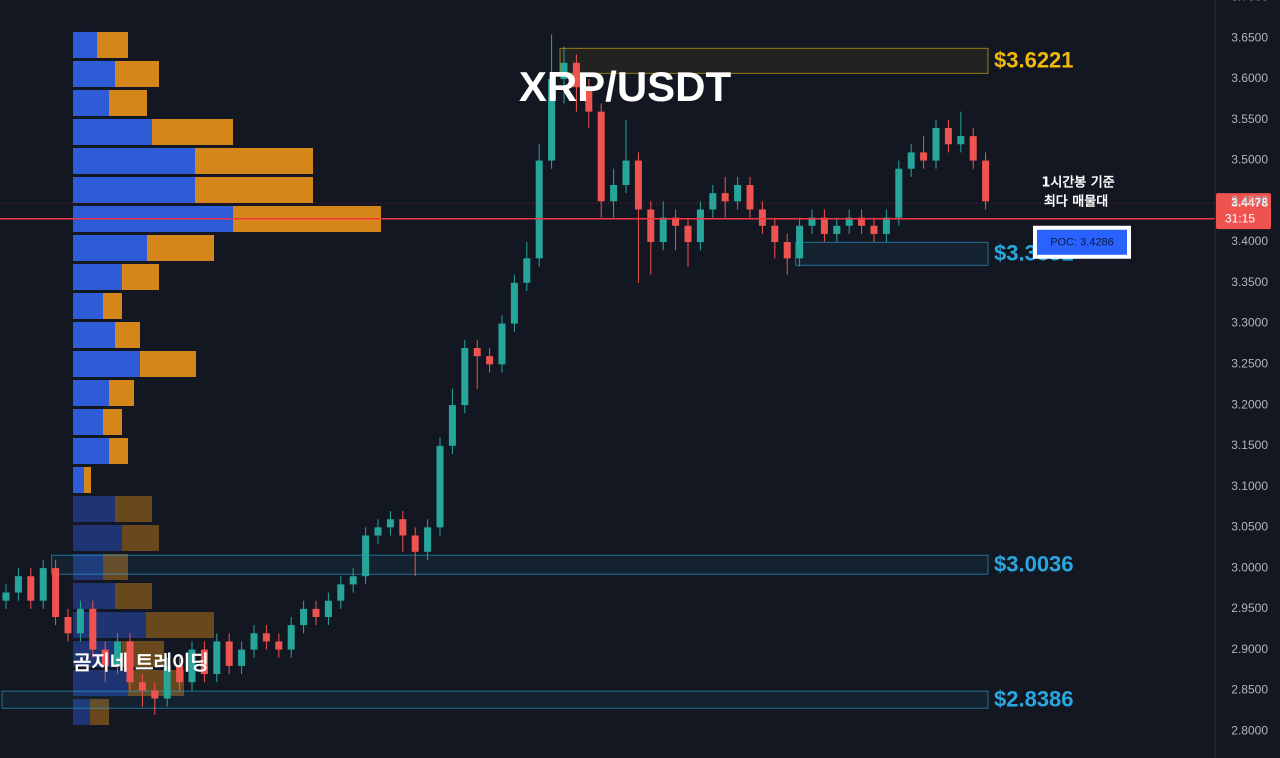 This screenshot has height=758, width=1280. I want to click on y-tick-label: 3.0000, so click(1249, 567).